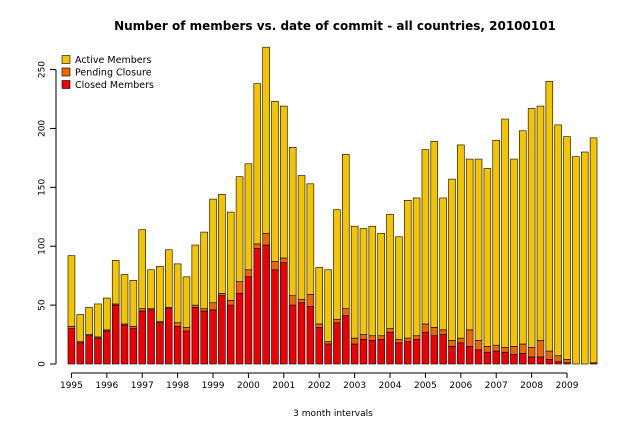 The image size is (640, 426). I want to click on x-tick-label: 2001, so click(283, 386).